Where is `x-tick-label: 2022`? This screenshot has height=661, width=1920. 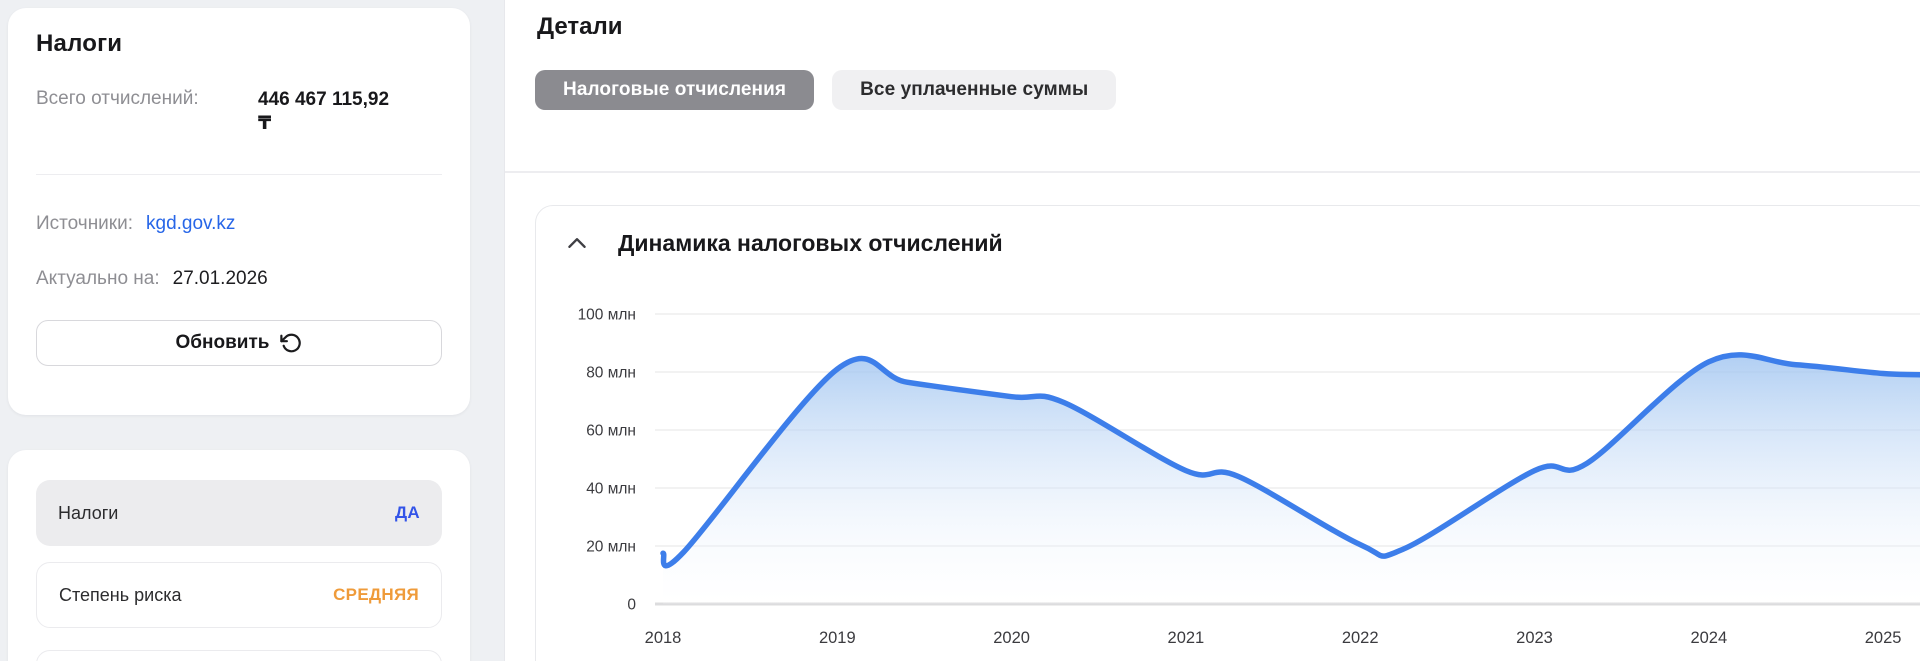 x-tick-label: 2022 is located at coordinates (1360, 638).